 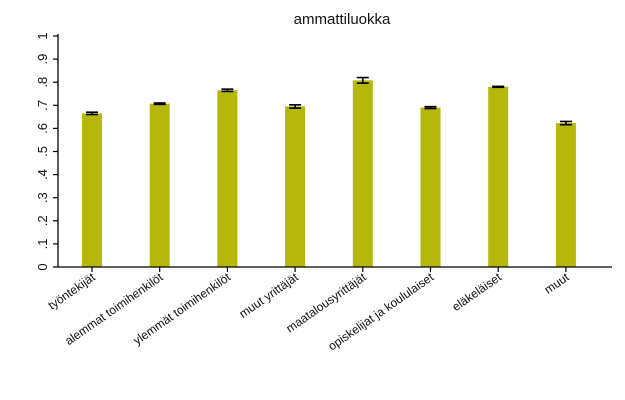 What do you see at coordinates (42, 220) in the screenshot?
I see `y-tick-label: .2` at bounding box center [42, 220].